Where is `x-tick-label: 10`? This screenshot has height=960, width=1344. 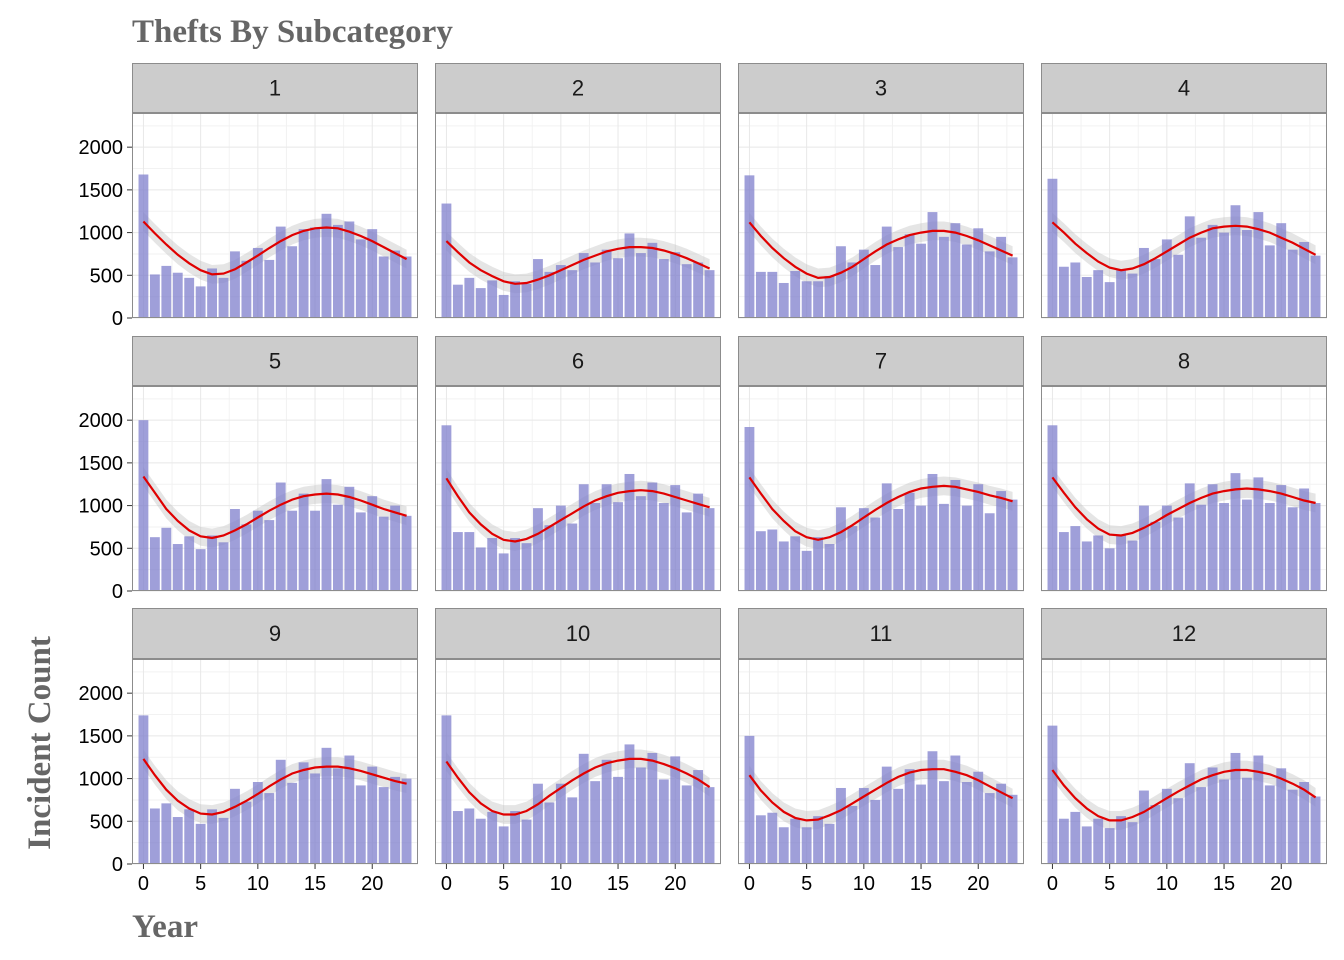 x-tick-label: 10 is located at coordinates (864, 884).